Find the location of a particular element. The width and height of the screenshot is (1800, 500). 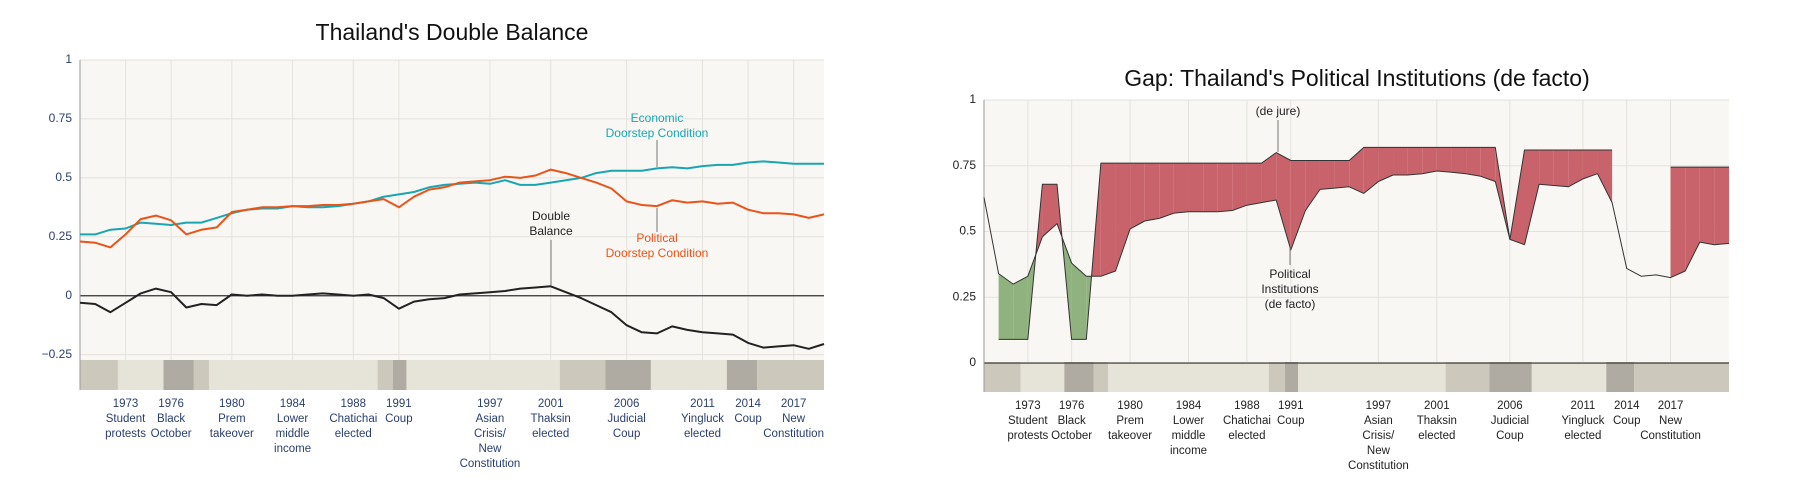

annotation: Double is located at coordinates (551, 216).